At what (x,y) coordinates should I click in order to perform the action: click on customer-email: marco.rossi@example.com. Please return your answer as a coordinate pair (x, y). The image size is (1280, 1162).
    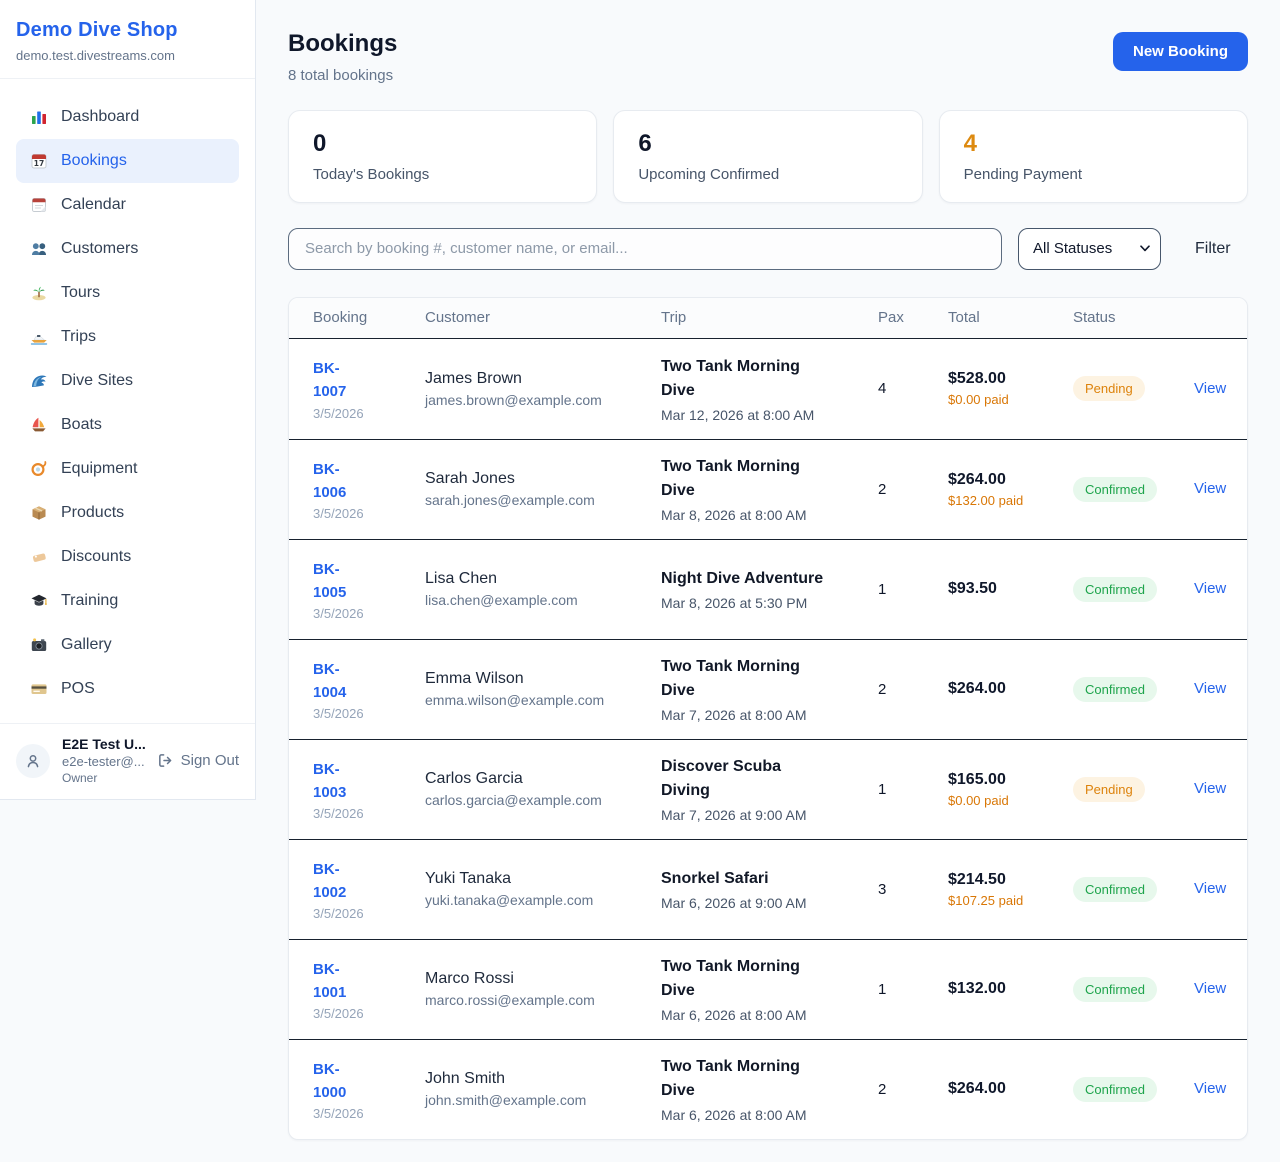
    Looking at the image, I should click on (510, 1000).